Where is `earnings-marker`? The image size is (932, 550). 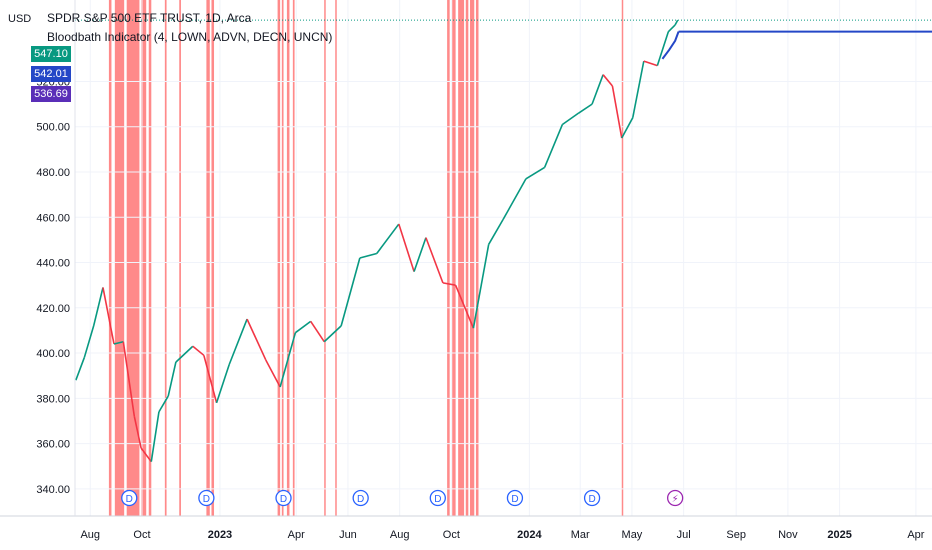 earnings-marker is located at coordinates (675, 498).